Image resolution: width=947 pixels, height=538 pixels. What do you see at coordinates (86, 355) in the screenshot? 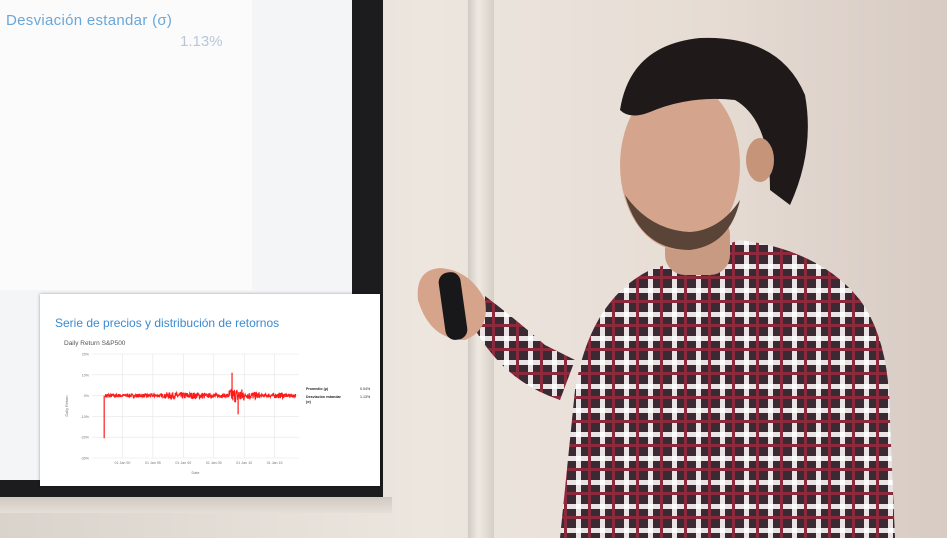
I see `y-tick-label: 20%` at bounding box center [86, 355].